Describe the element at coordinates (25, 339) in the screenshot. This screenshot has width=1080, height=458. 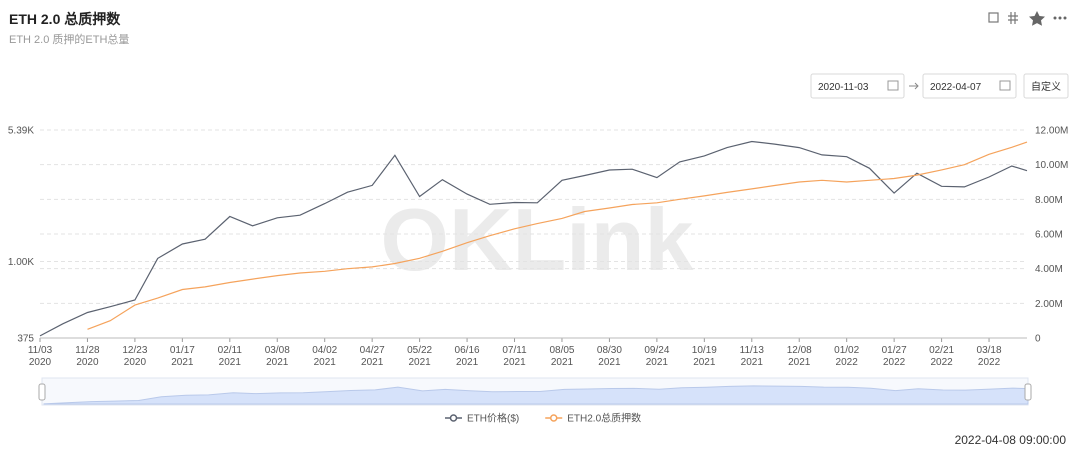
I see `y-tick-label: 375` at that location.